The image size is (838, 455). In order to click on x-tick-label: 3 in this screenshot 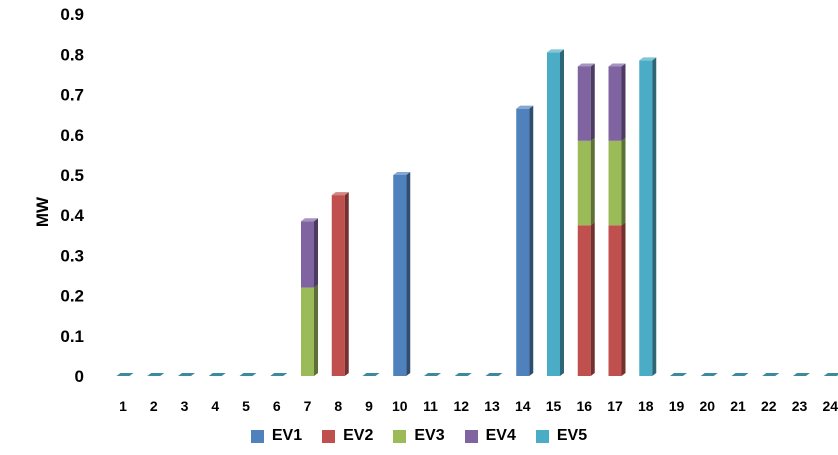, I will do `click(185, 406)`.